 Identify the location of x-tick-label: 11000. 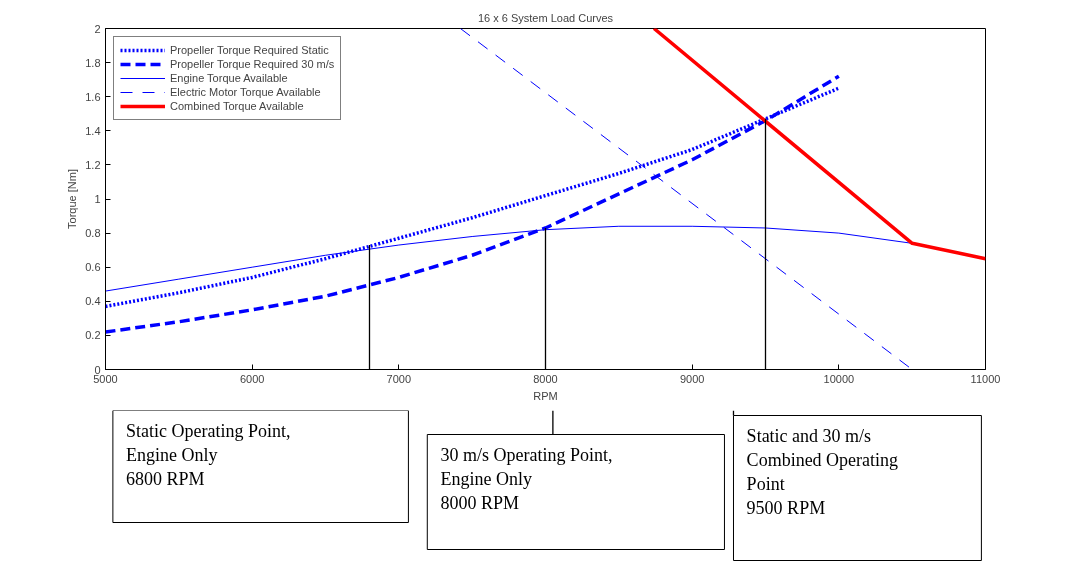
(985, 378).